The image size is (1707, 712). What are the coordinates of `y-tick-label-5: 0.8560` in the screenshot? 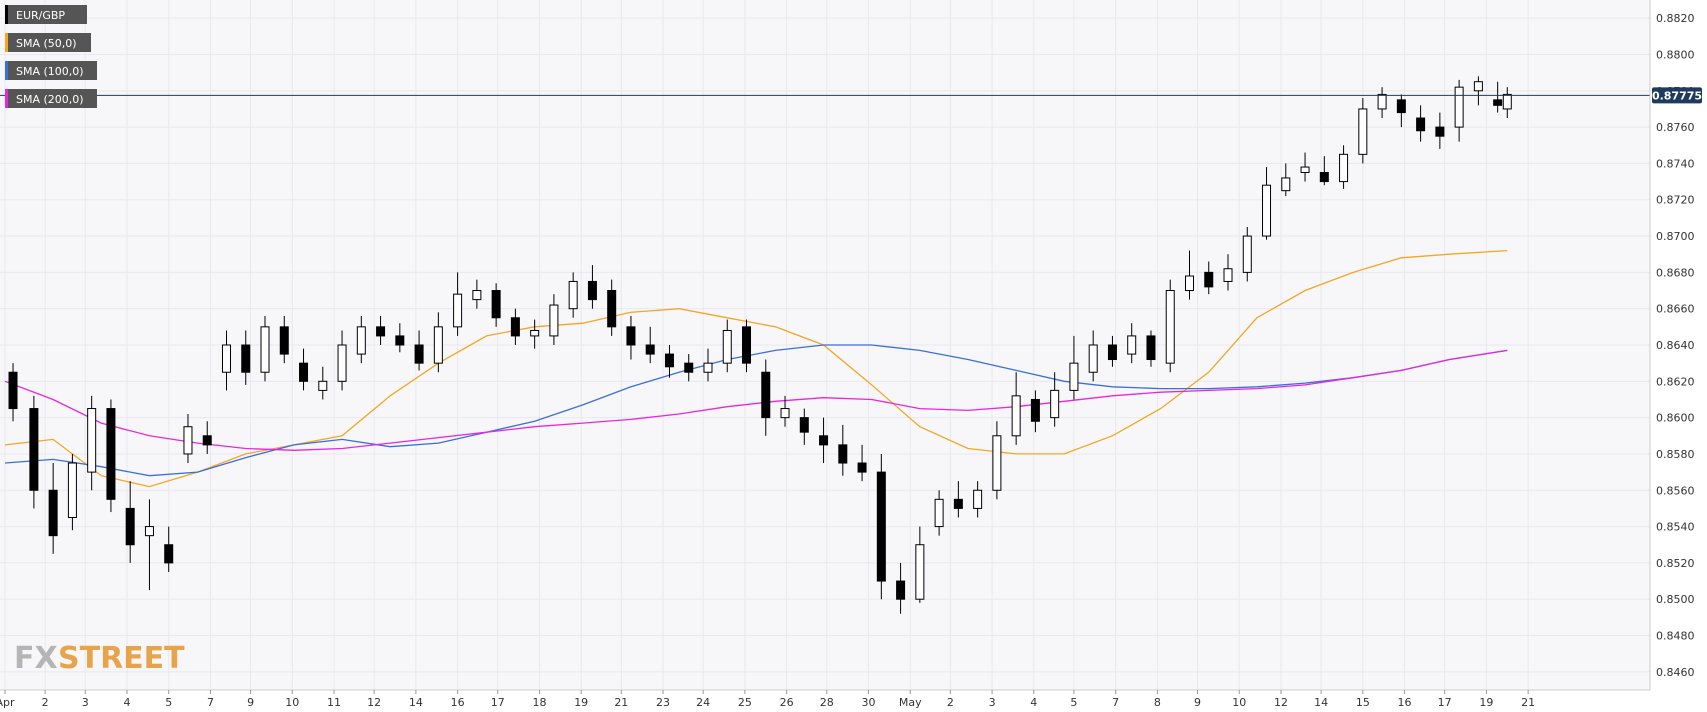 It's located at (1675, 490).